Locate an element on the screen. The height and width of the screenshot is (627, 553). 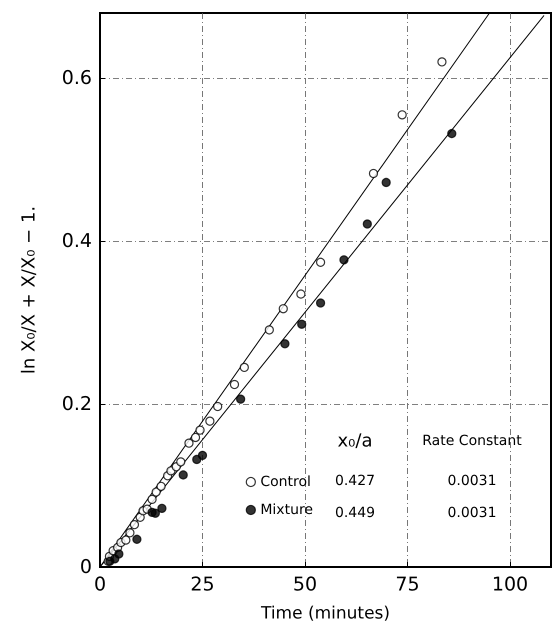
x-tick-label: 25 is located at coordinates (202, 585).